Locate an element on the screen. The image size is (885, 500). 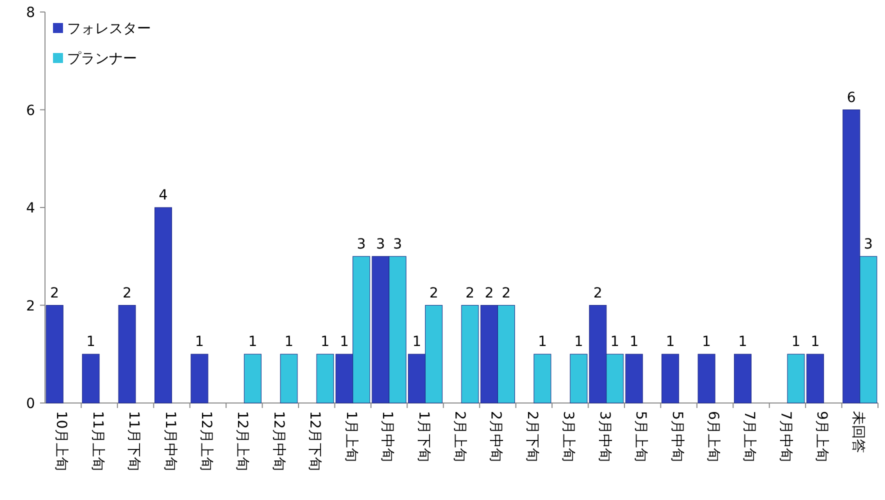
legend-label: フォレスター is located at coordinates (109, 29).